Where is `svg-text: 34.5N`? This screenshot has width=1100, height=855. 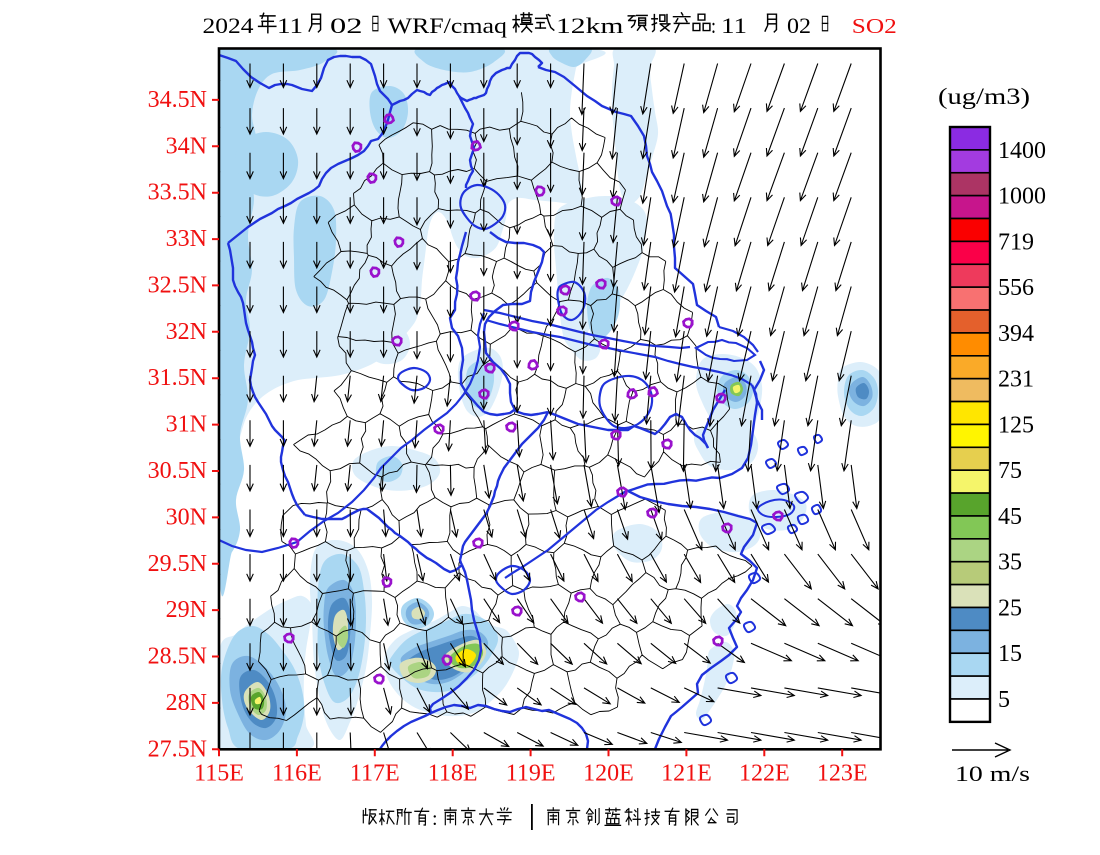
svg-text: 34.5N is located at coordinates (177, 100).